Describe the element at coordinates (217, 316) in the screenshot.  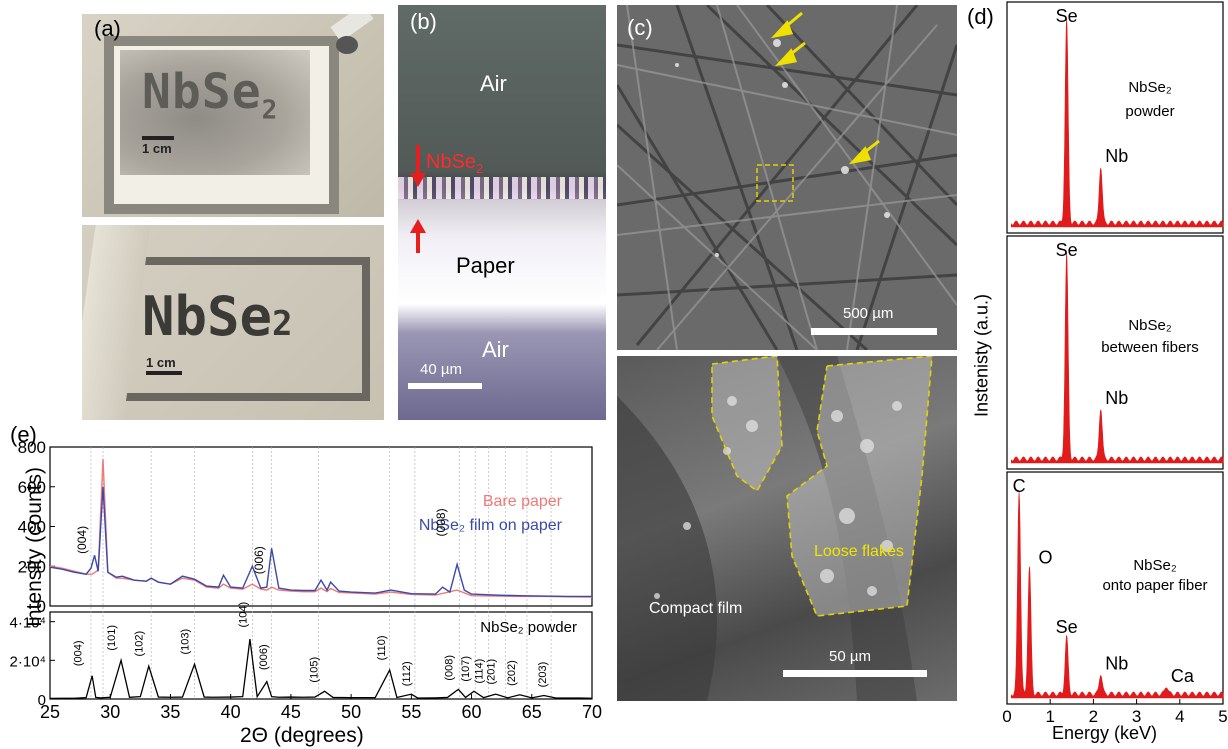
I see `panel-a-bottom-stencil: NbSe2` at that location.